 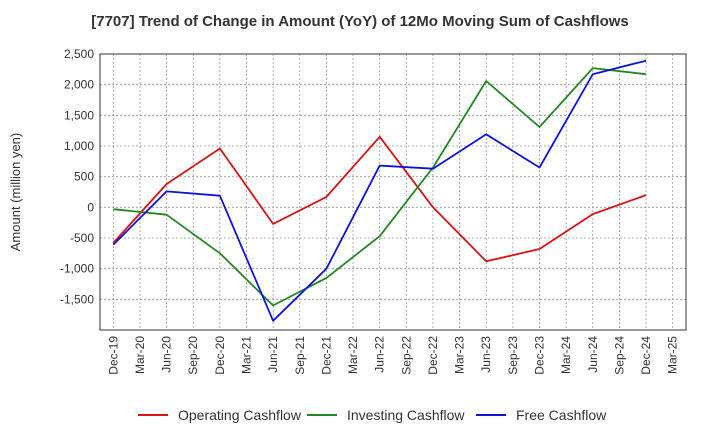 What do you see at coordinates (619, 355) in the screenshot?
I see `x-tick-label: Sep-24` at bounding box center [619, 355].